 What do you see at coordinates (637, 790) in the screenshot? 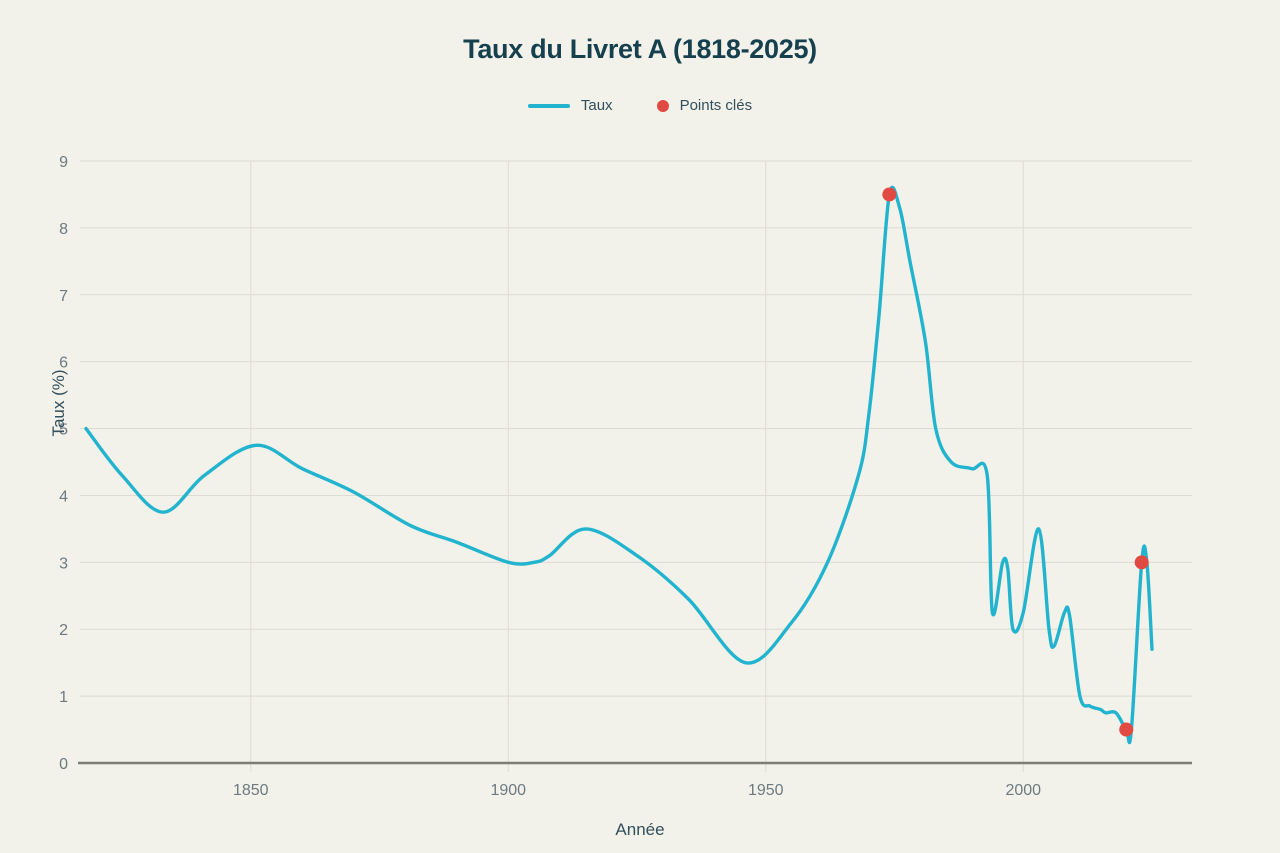
I see `x-tick-labels-group: 1850 1900 1950 2000` at bounding box center [637, 790].